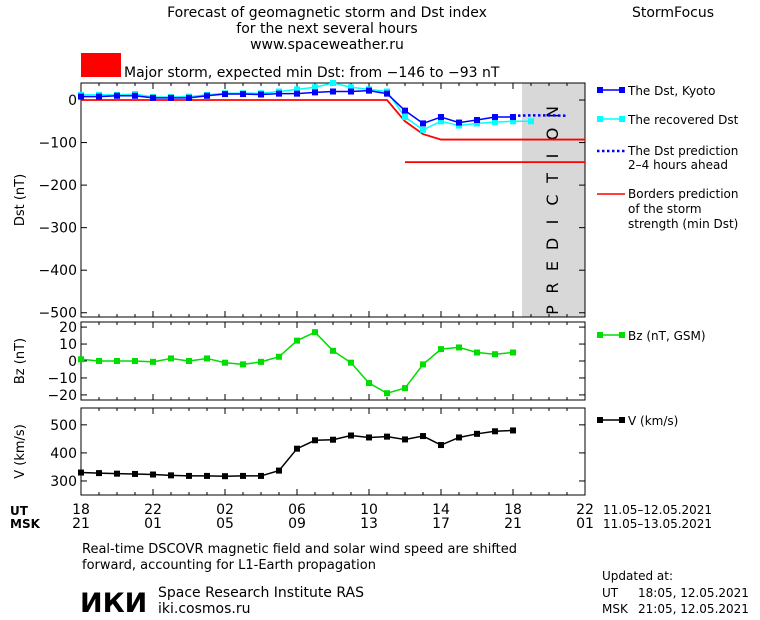  I want to click on updated-msk-value: 21:05, 12.05.2021, so click(693, 609).